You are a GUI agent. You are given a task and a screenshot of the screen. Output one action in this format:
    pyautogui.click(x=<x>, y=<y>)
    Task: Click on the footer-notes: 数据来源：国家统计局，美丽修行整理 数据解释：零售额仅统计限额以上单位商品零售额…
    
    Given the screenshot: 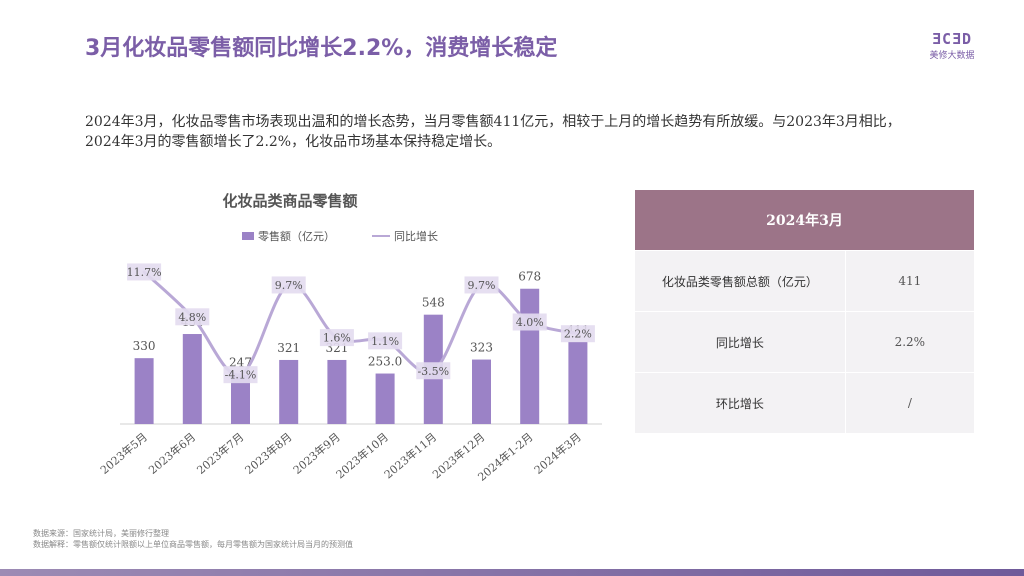 What is the action you would take?
    pyautogui.click(x=193, y=539)
    